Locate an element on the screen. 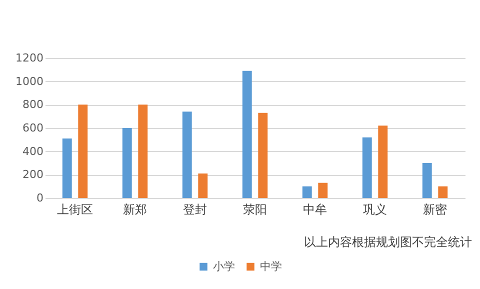 The width and height of the screenshot is (480, 289). x-tick-label: 巩义 is located at coordinates (375, 209).